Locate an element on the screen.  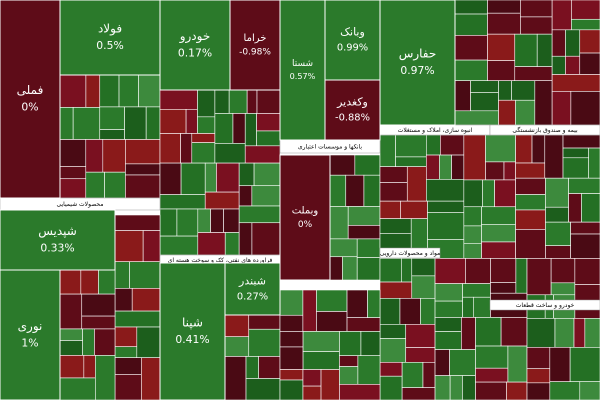
sector-label: خودرو و ساخت قطعات is located at coordinates (545, 305).